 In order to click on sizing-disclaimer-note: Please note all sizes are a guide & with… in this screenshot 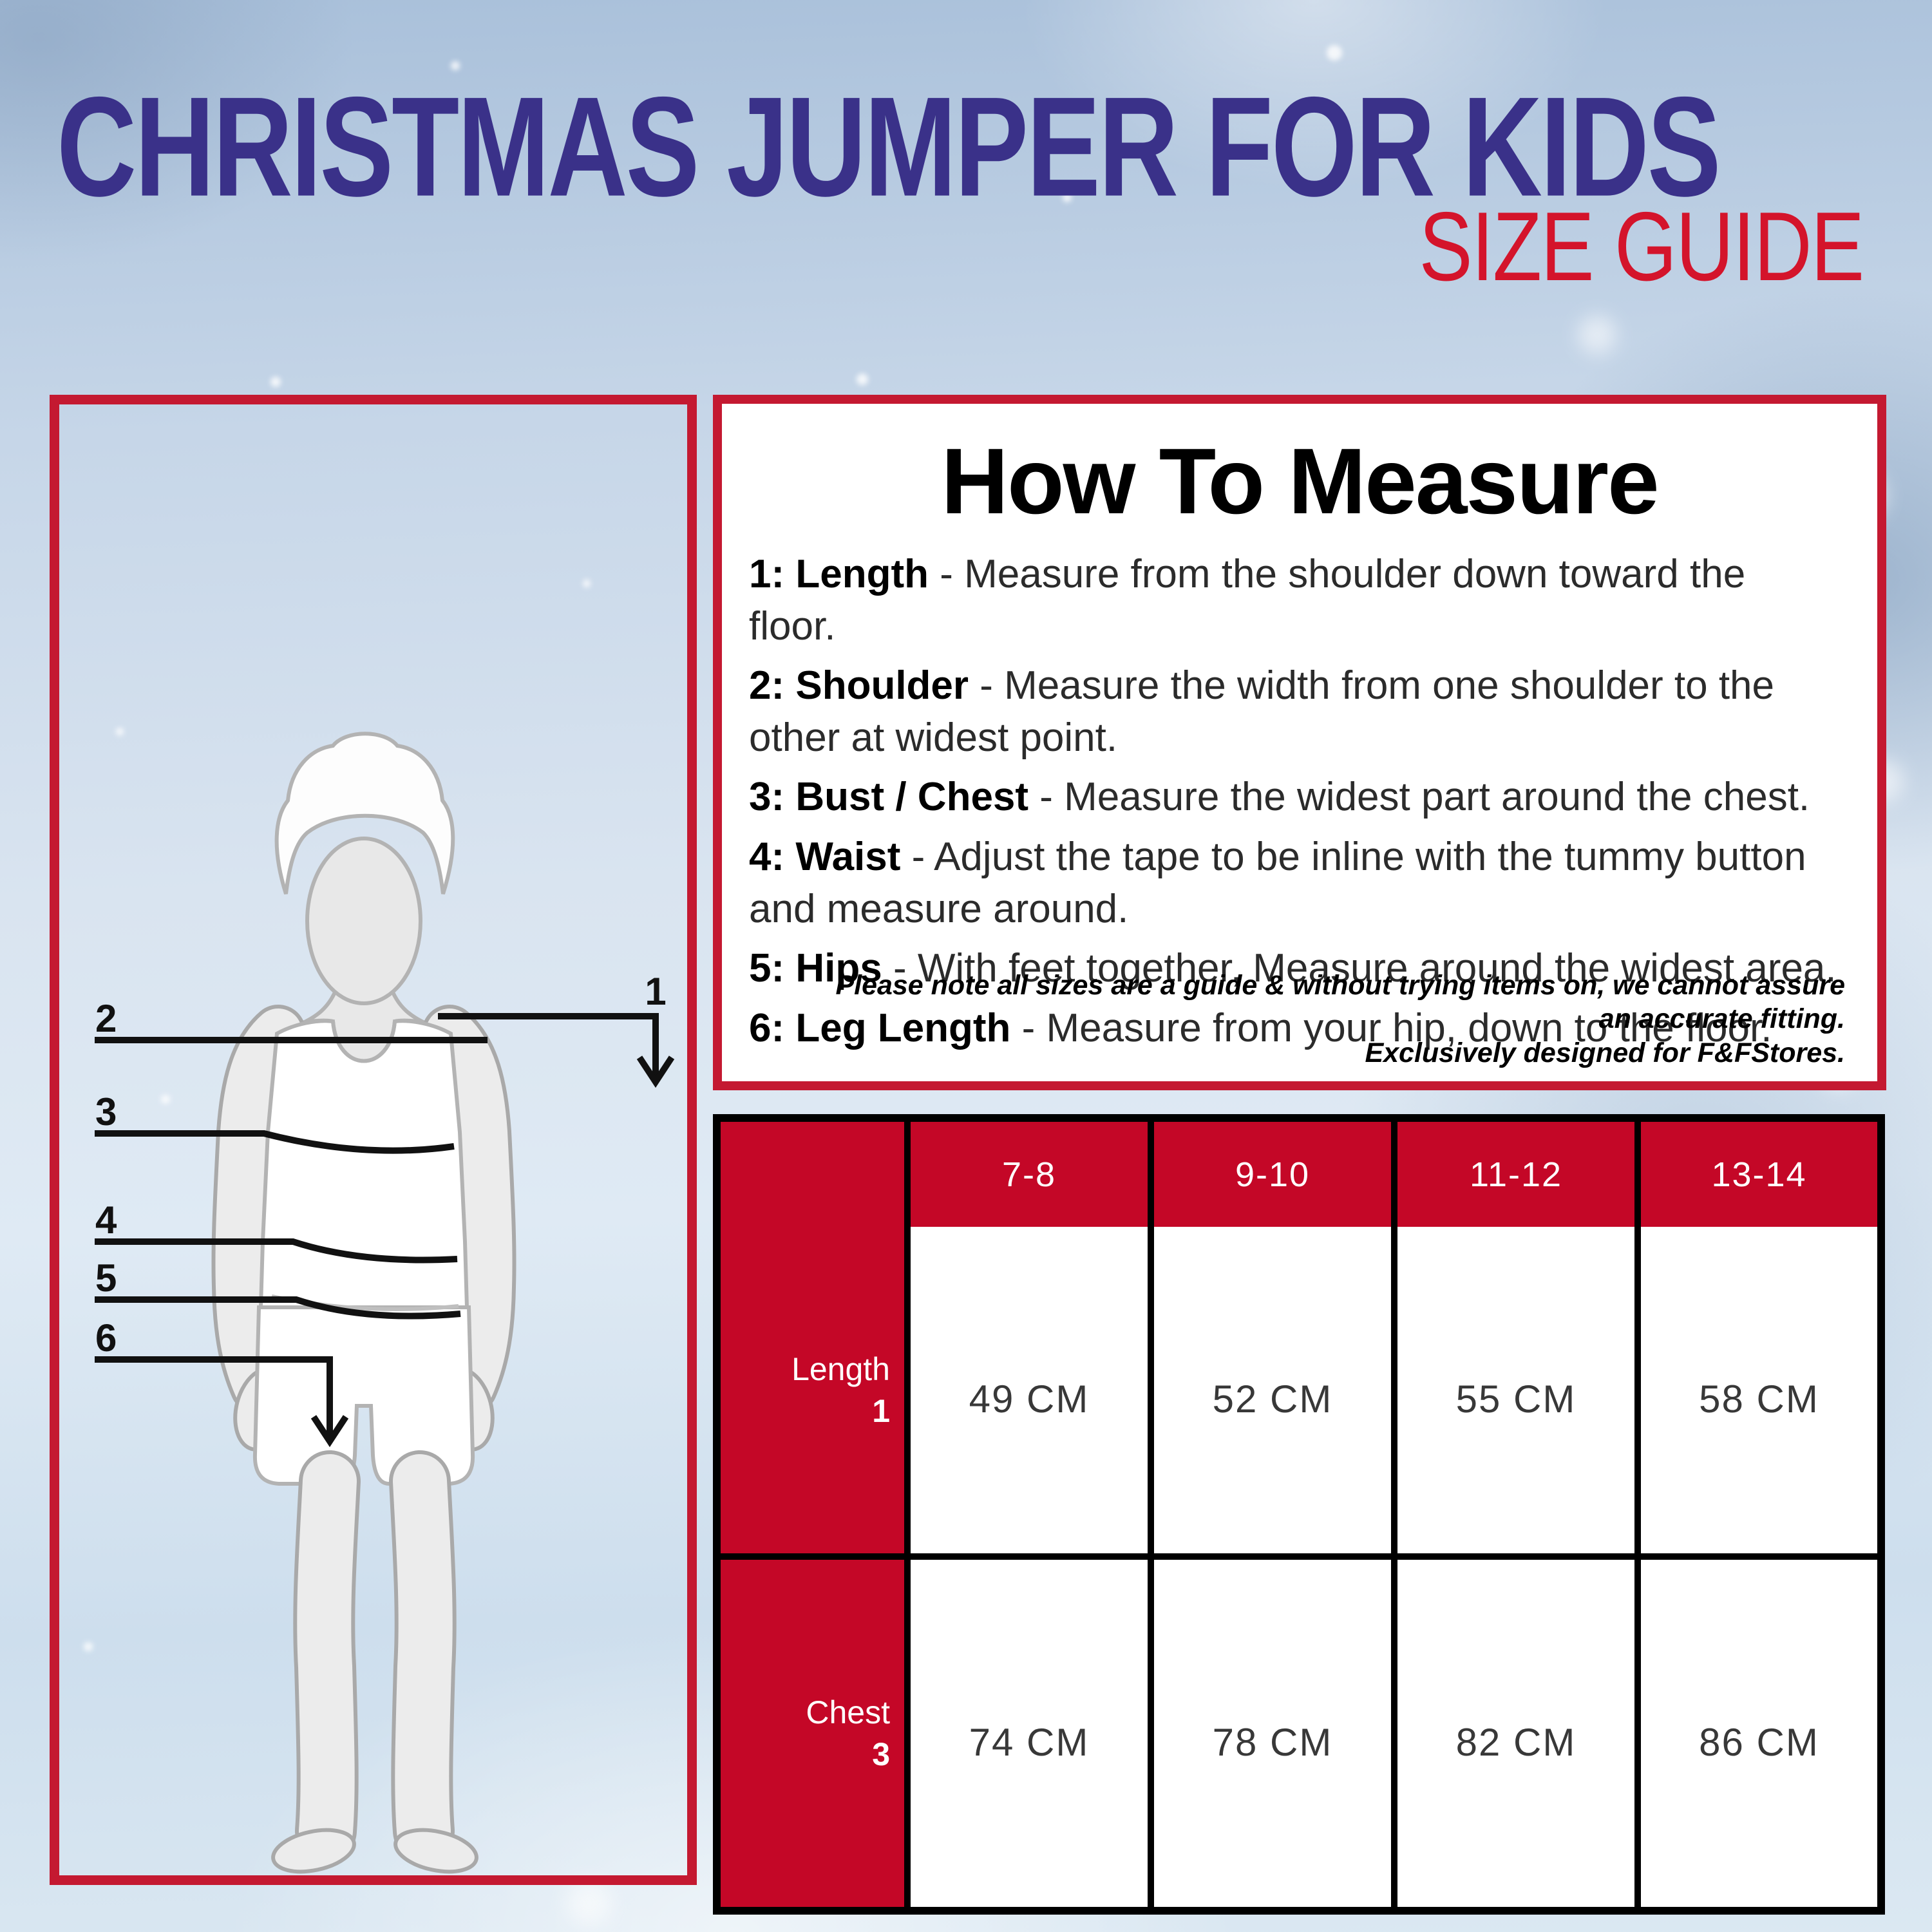, I will do `click(1322, 1019)`.